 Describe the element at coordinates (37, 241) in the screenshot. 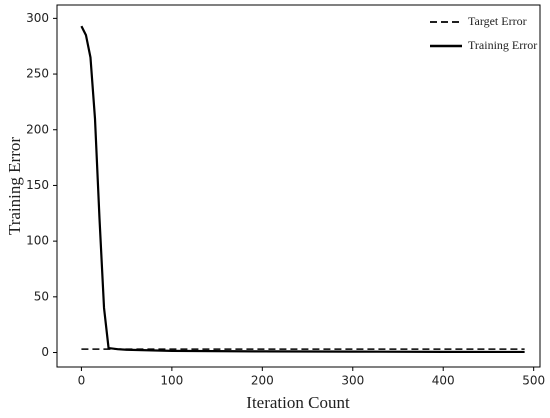

I see `y-tick-label: 100` at that location.